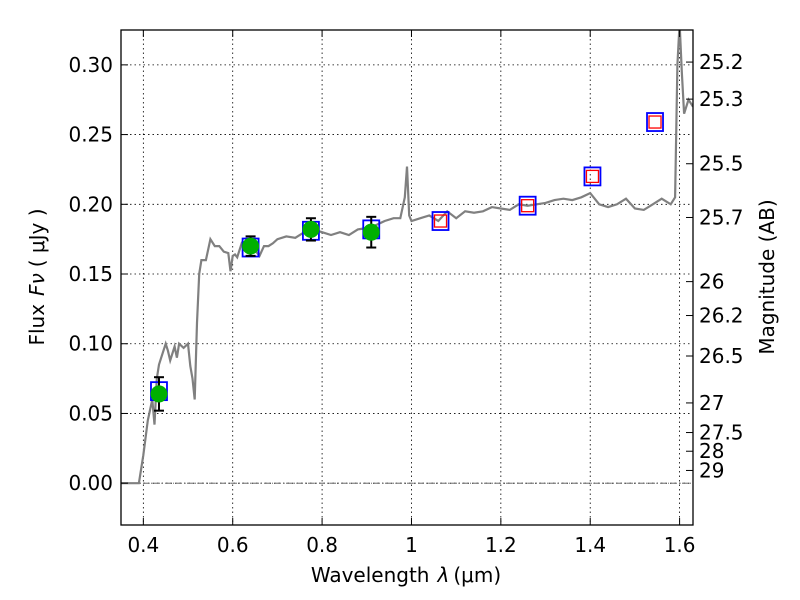 The image size is (800, 600). I want to click on y-tick-label: 0.15, so click(90, 274).